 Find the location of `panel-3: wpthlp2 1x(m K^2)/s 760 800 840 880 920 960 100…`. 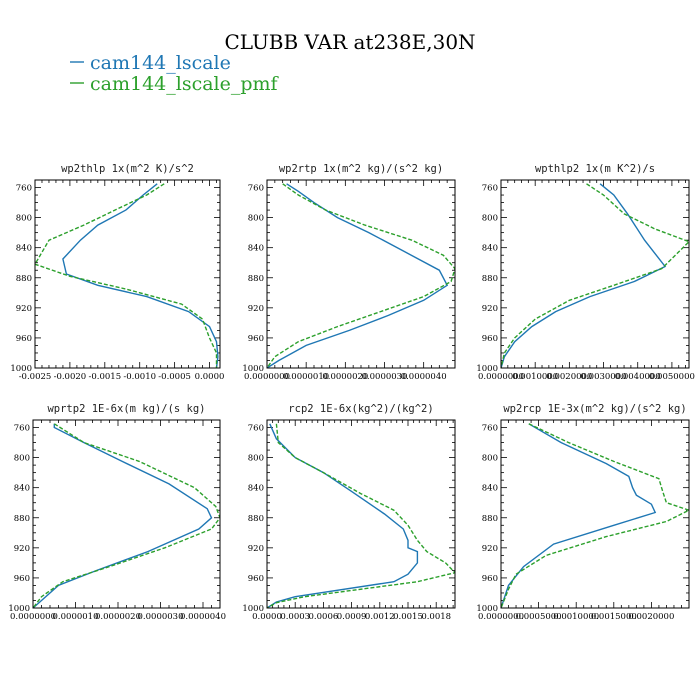

panel-3: wpthlp2 1x(m K^2)/s 760 800 840 880 920 960 100… is located at coordinates (585, 272).